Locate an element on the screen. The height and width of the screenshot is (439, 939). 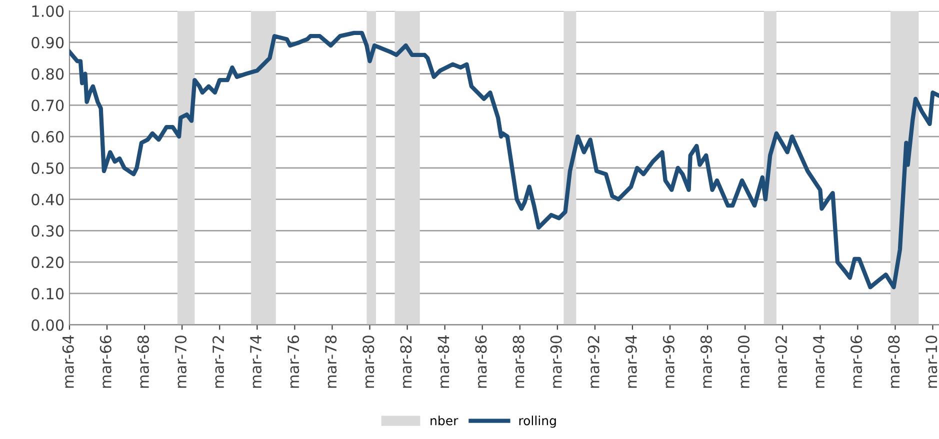
x-tick-label: mar-08 is located at coordinates (894, 362).